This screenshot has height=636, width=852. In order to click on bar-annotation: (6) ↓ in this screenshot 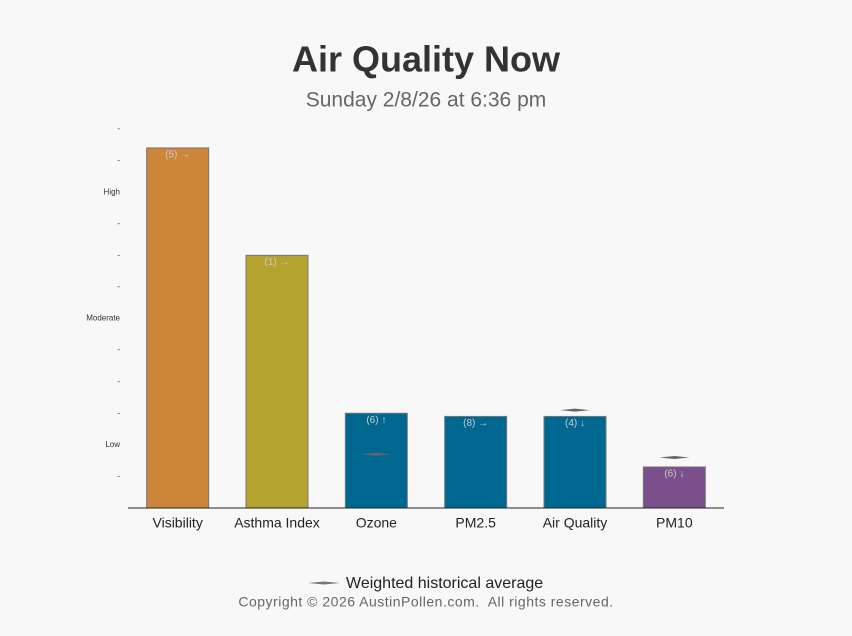, I will do `click(674, 474)`.